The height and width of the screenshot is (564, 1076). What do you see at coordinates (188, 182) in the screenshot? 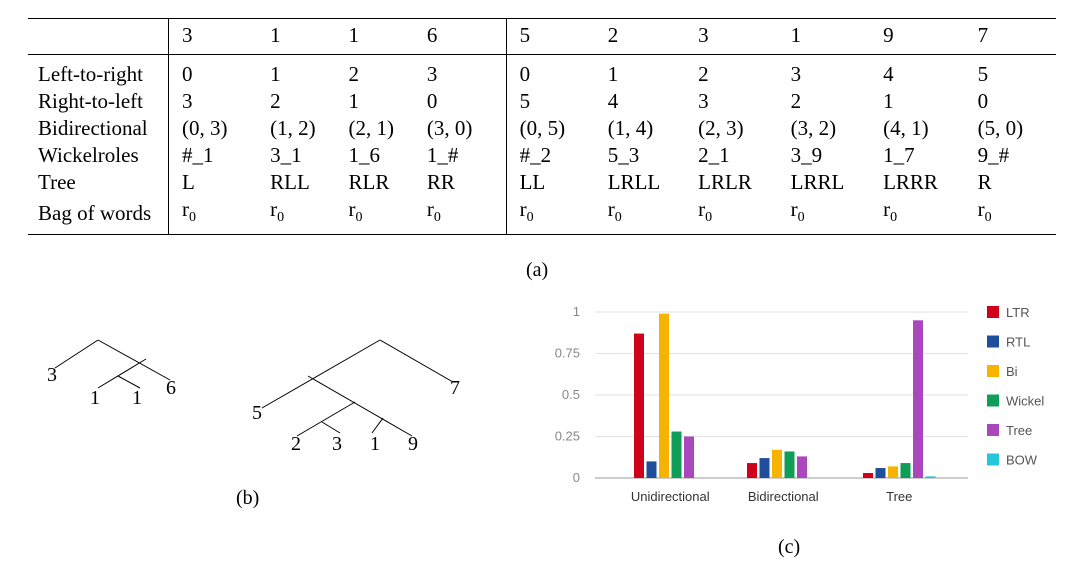
I see `cell-value: L` at bounding box center [188, 182].